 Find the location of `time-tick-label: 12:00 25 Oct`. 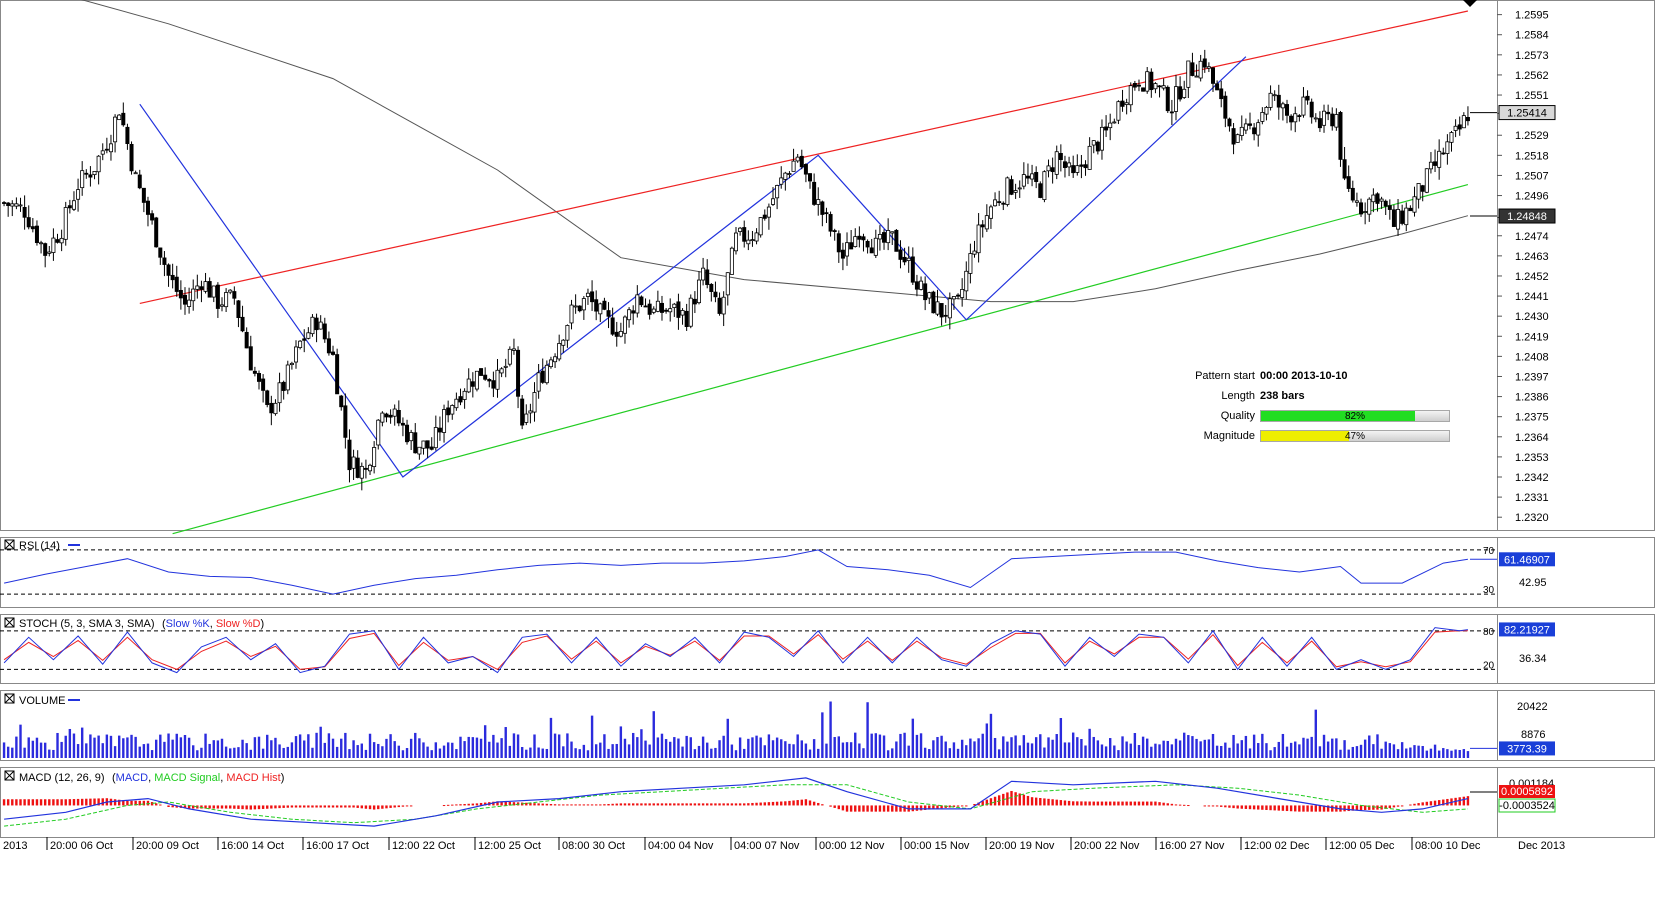

time-tick-label: 12:00 25 Oct is located at coordinates (509, 846).